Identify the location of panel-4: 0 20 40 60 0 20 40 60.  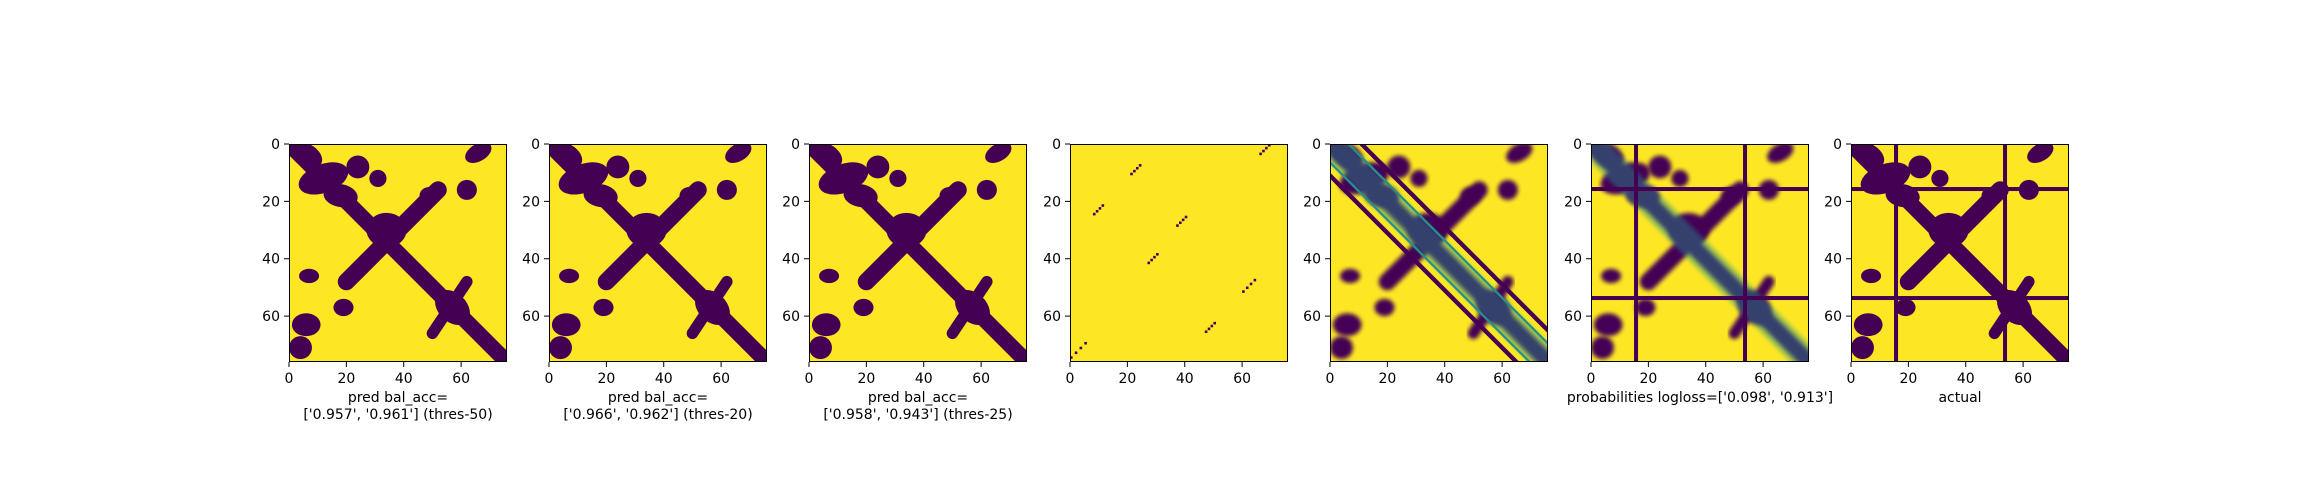
(1165, 262).